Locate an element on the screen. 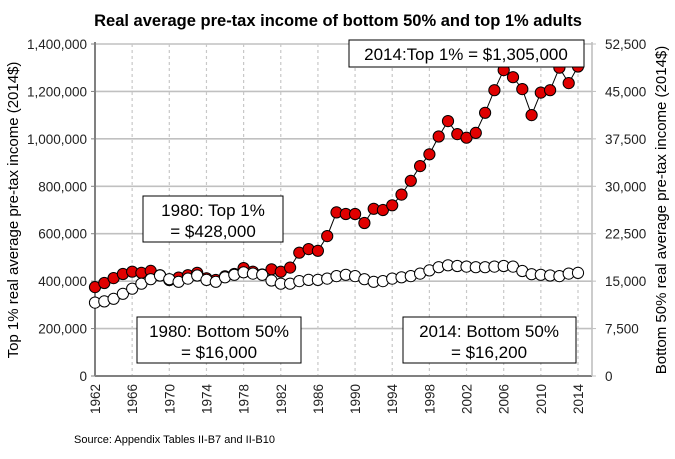 This screenshot has width=675, height=459. annotation-1980-top: 1980: Top 1% = $428,000 is located at coordinates (213, 219).